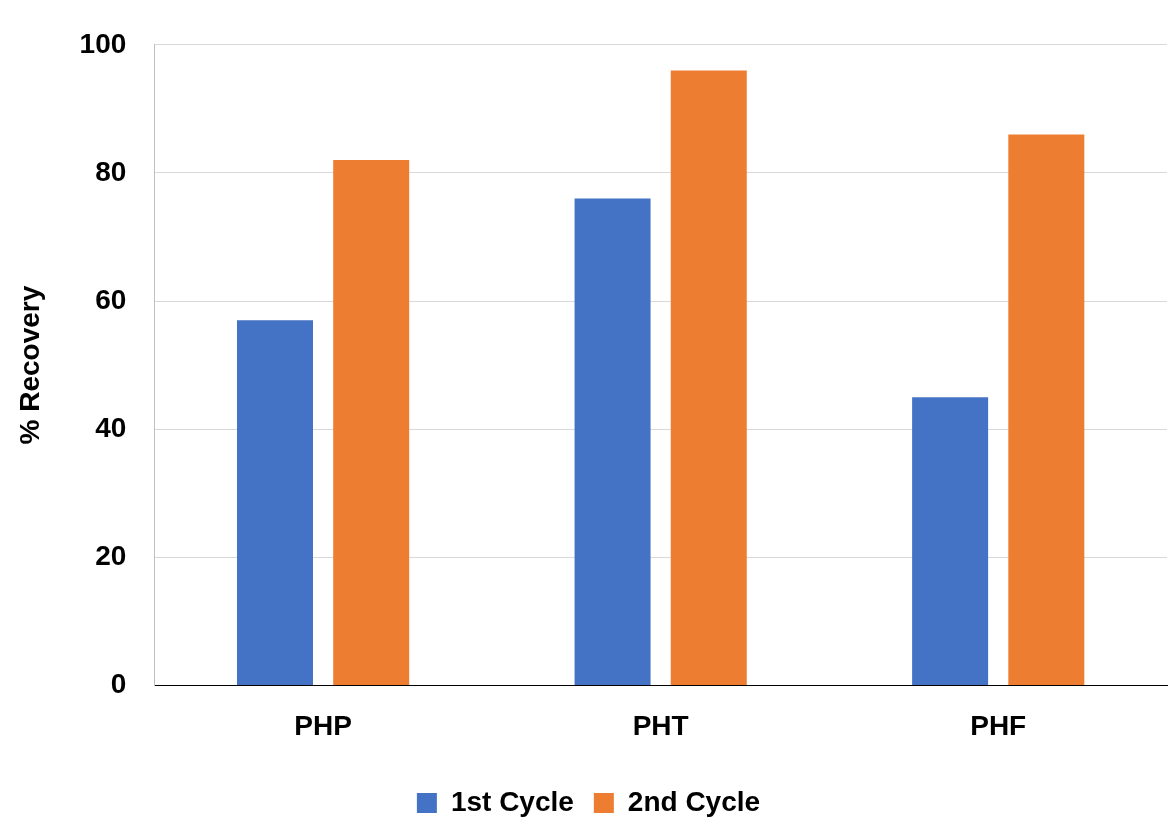 The height and width of the screenshot is (827, 1169). I want to click on x-tick-label: PHT, so click(660, 725).